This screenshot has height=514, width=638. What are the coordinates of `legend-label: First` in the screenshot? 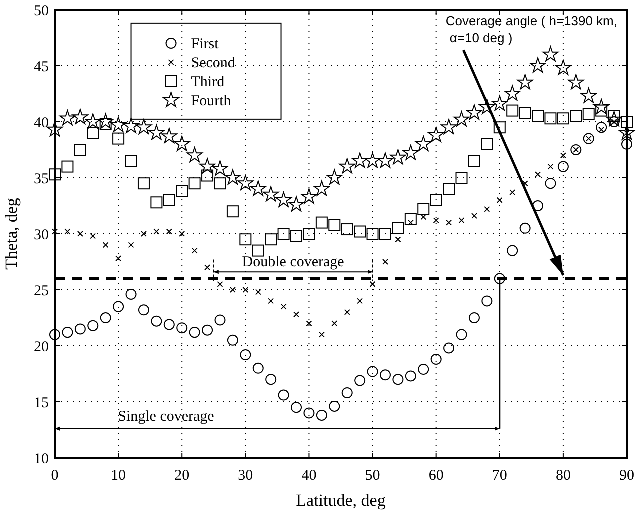 It's located at (205, 44).